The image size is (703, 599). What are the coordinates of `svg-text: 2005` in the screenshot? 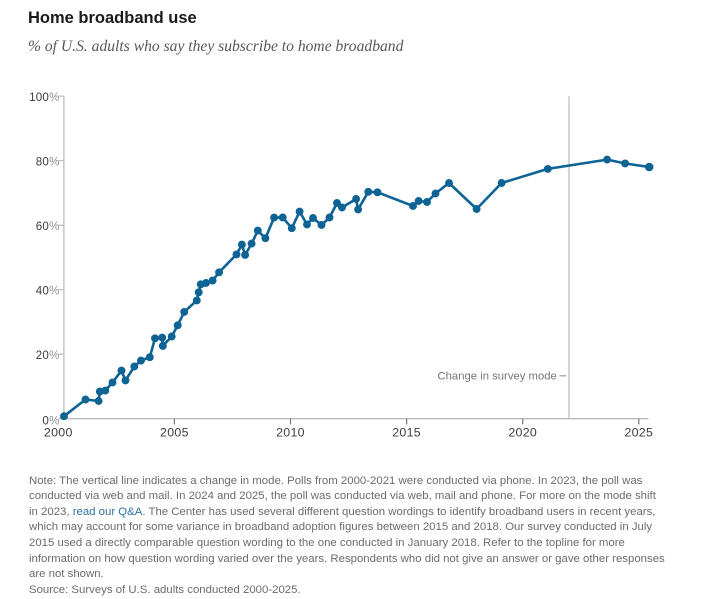 It's located at (174, 432).